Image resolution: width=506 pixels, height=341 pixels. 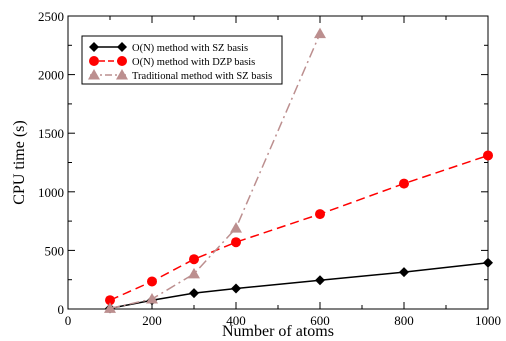 I want to click on legend-entry-label: Traditional method with SZ basis, so click(x=202, y=76).